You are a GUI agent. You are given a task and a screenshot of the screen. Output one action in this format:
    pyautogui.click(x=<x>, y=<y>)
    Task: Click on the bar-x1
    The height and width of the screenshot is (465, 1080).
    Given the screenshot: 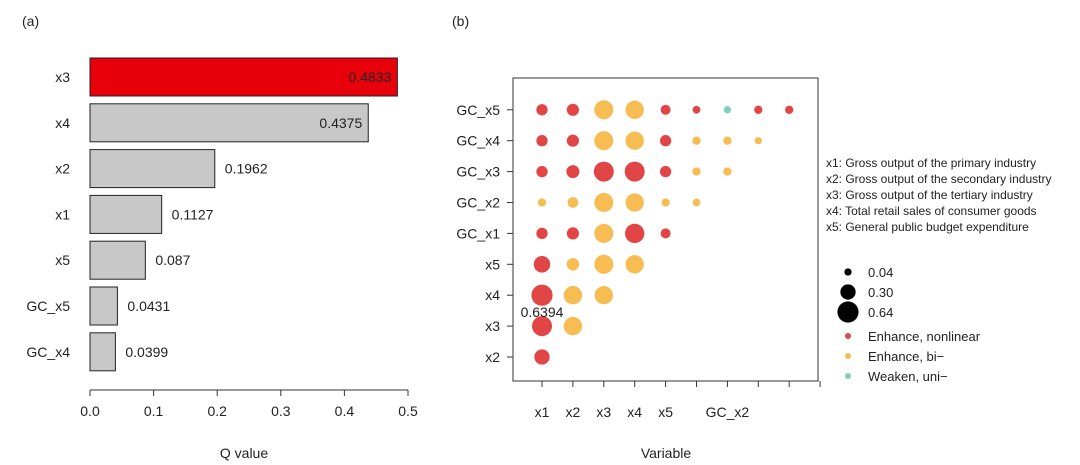 What is the action you would take?
    pyautogui.click(x=126, y=214)
    